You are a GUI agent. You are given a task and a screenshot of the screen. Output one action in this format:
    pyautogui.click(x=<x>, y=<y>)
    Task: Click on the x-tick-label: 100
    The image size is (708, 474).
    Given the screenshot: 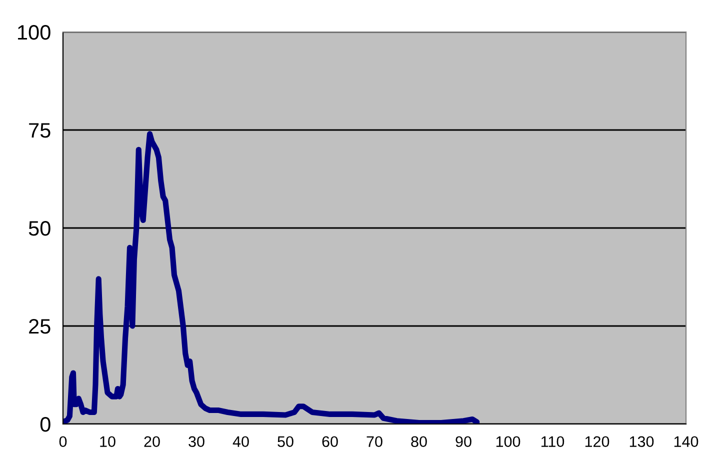 What is the action you would take?
    pyautogui.click(x=508, y=442)
    